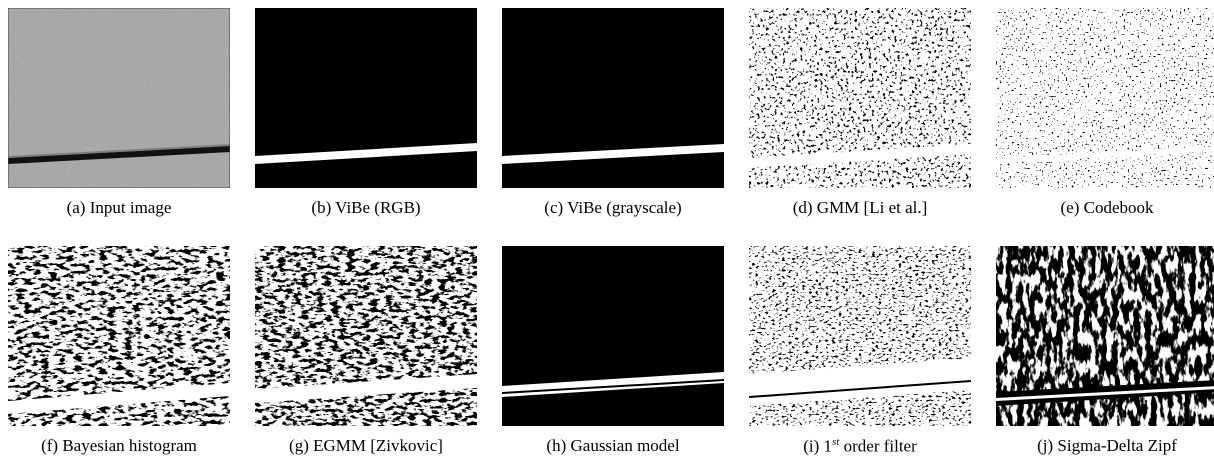 The width and height of the screenshot is (1214, 464). I want to click on codebook-mask, so click(1105, 98).